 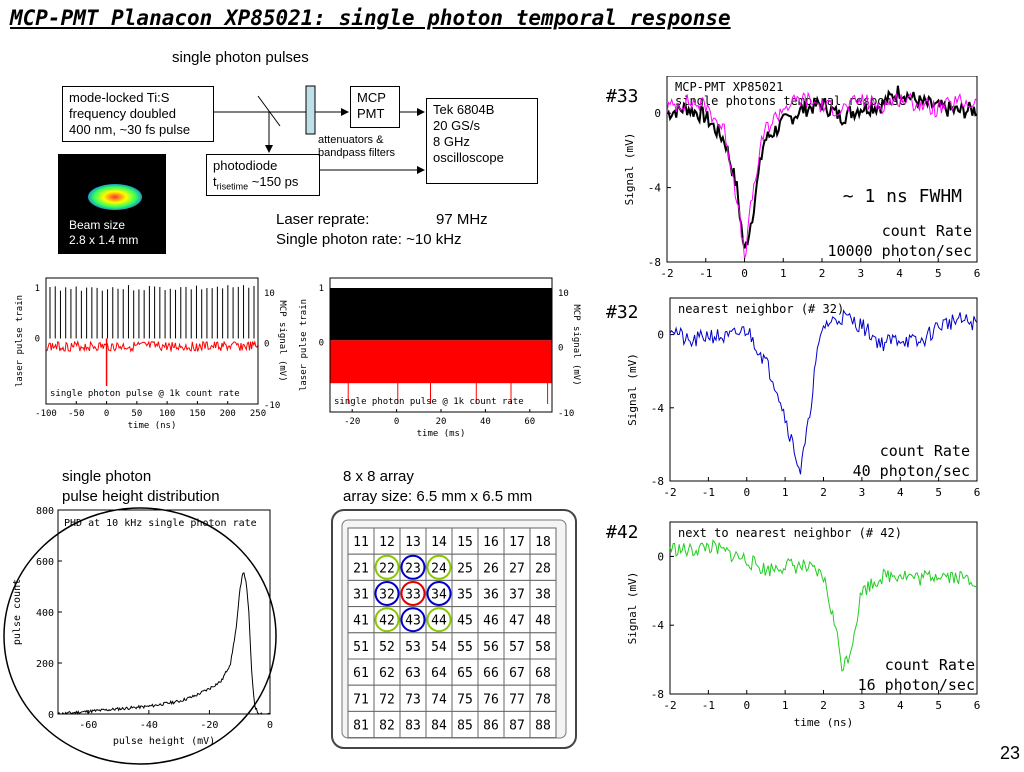 What do you see at coordinates (543, 621) in the screenshot?
I see `array-cell-label: 48` at bounding box center [543, 621].